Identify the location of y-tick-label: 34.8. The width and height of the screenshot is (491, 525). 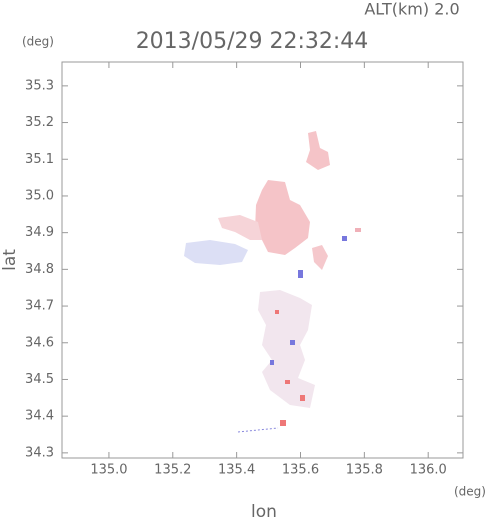
(39, 269).